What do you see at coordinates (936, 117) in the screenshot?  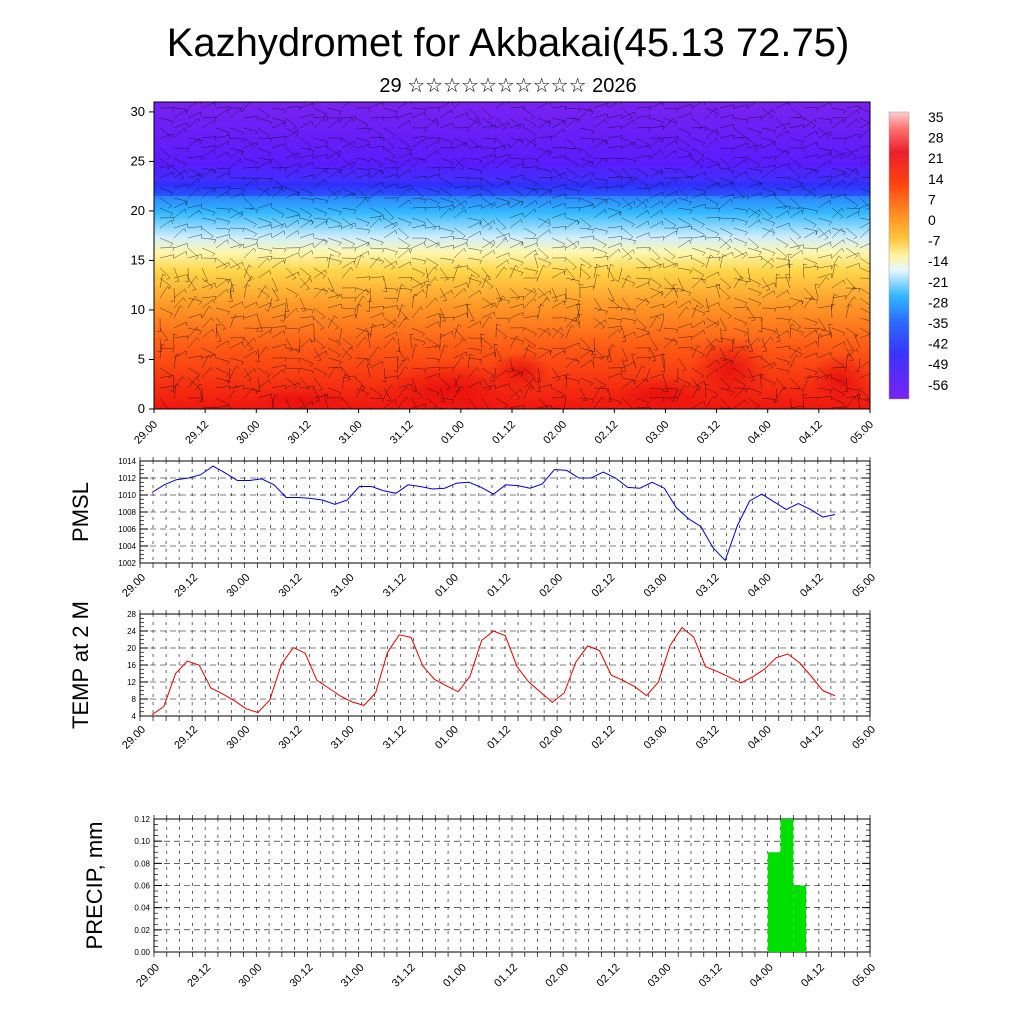 I see `colorbar-label: 35` at bounding box center [936, 117].